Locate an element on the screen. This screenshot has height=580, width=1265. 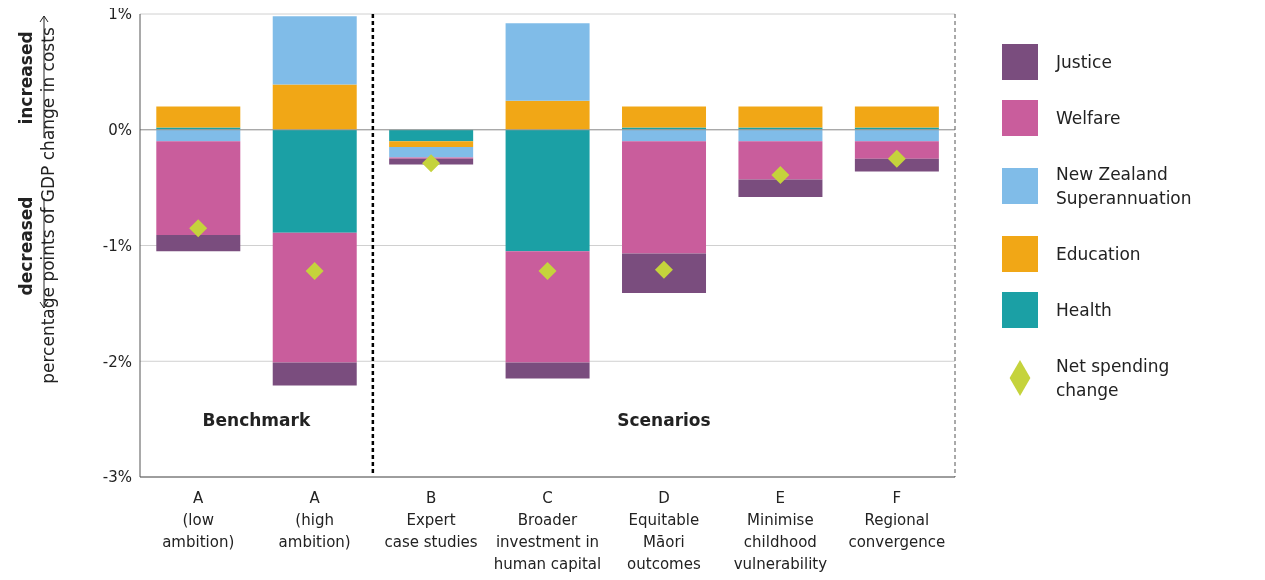
x-tick-label: A (low ambition) is located at coordinates (198, 520).